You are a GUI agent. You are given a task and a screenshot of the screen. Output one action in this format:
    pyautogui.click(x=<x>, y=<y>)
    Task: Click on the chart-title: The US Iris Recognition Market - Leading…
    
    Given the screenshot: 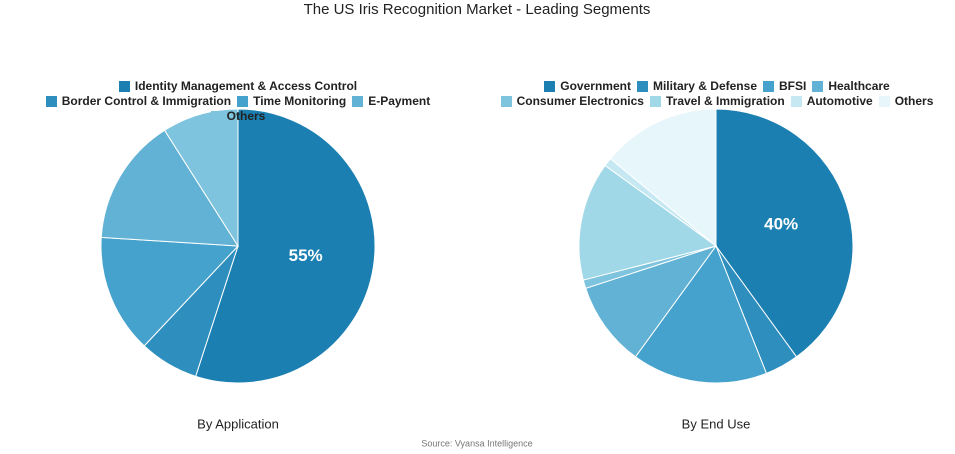 What is the action you would take?
    pyautogui.click(x=477, y=9)
    